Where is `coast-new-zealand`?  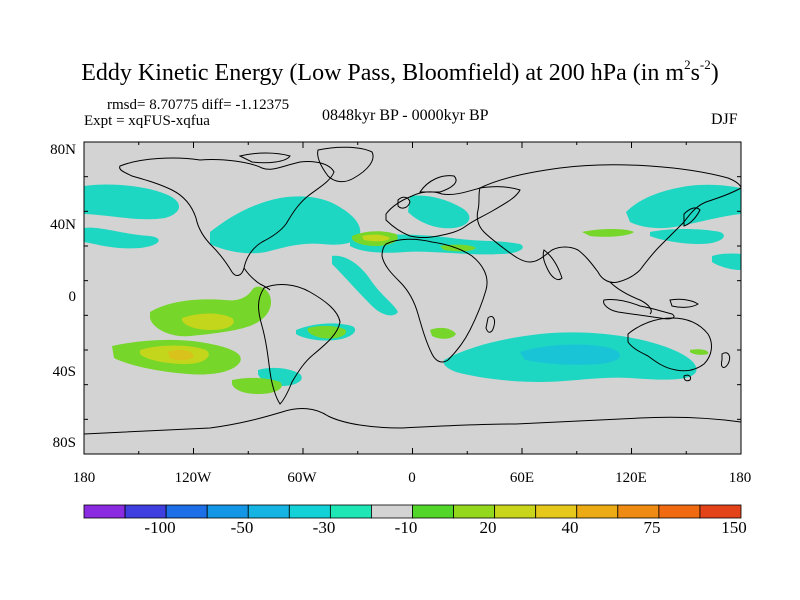 coast-new-zealand is located at coordinates (726, 360).